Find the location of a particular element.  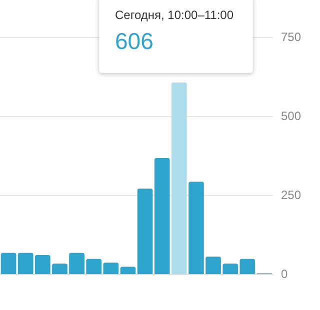

annotation: 606 is located at coordinates (134, 41).